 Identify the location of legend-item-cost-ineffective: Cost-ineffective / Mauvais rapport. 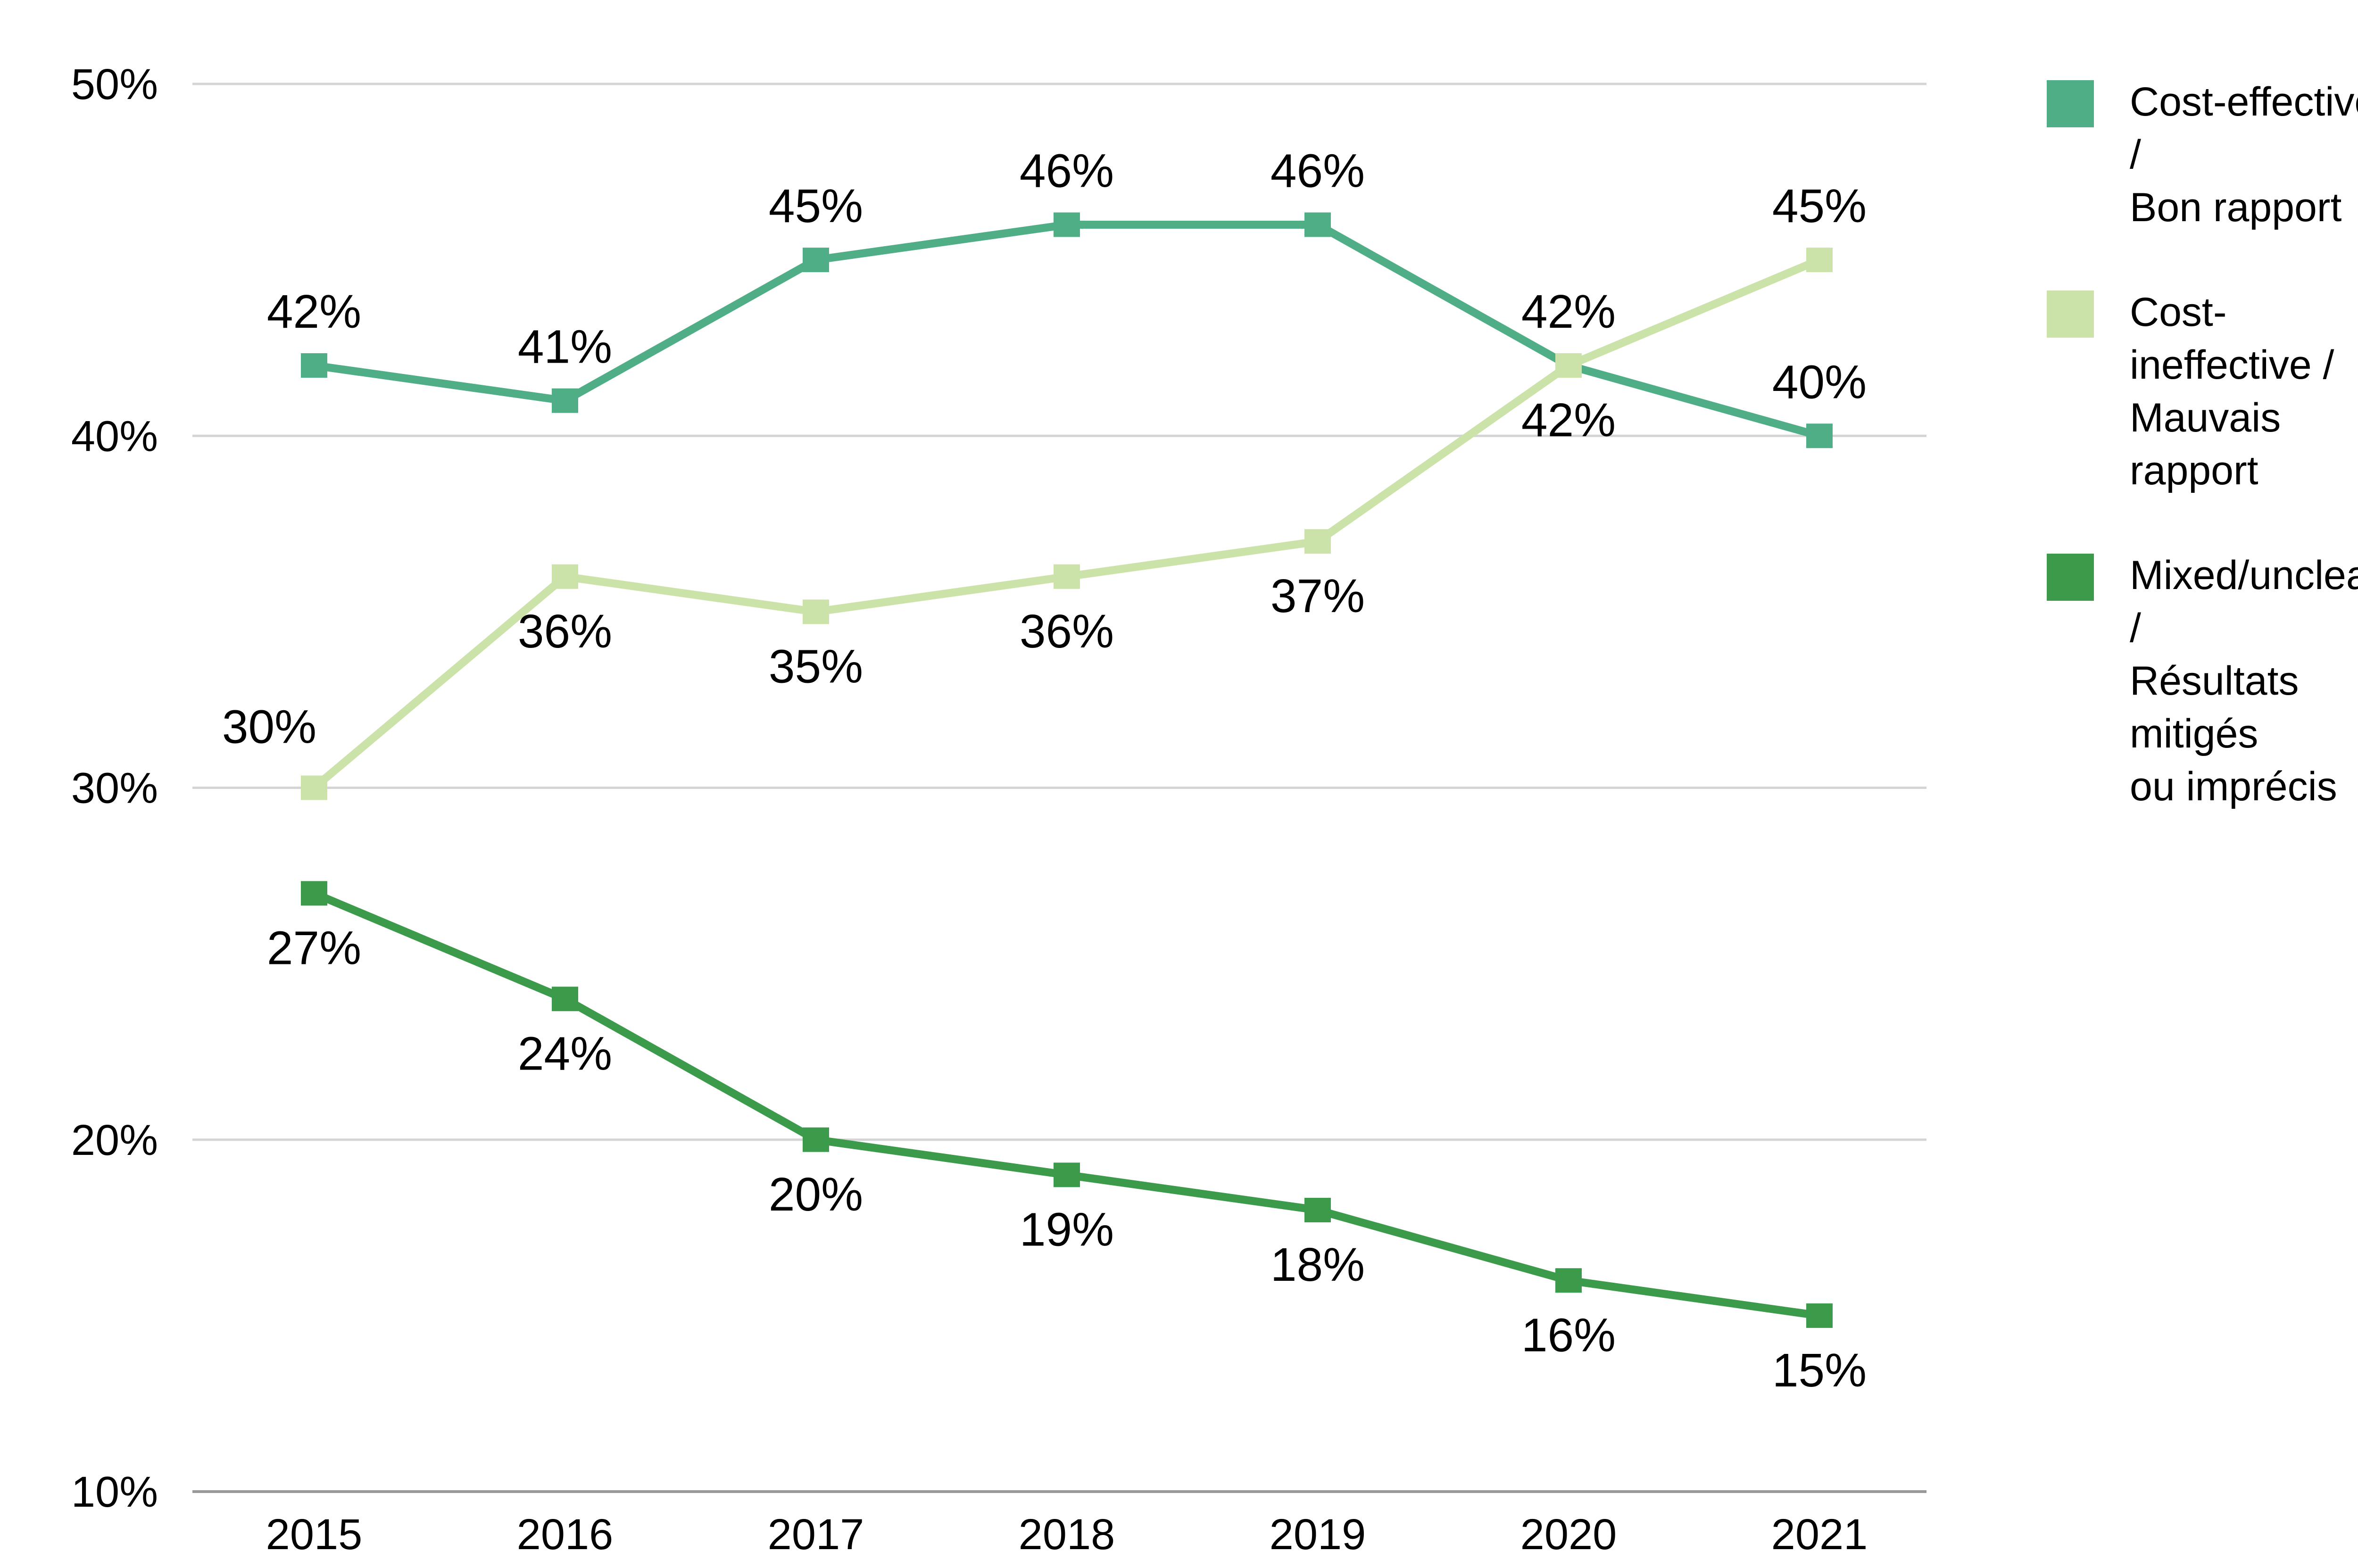
(2202, 392).